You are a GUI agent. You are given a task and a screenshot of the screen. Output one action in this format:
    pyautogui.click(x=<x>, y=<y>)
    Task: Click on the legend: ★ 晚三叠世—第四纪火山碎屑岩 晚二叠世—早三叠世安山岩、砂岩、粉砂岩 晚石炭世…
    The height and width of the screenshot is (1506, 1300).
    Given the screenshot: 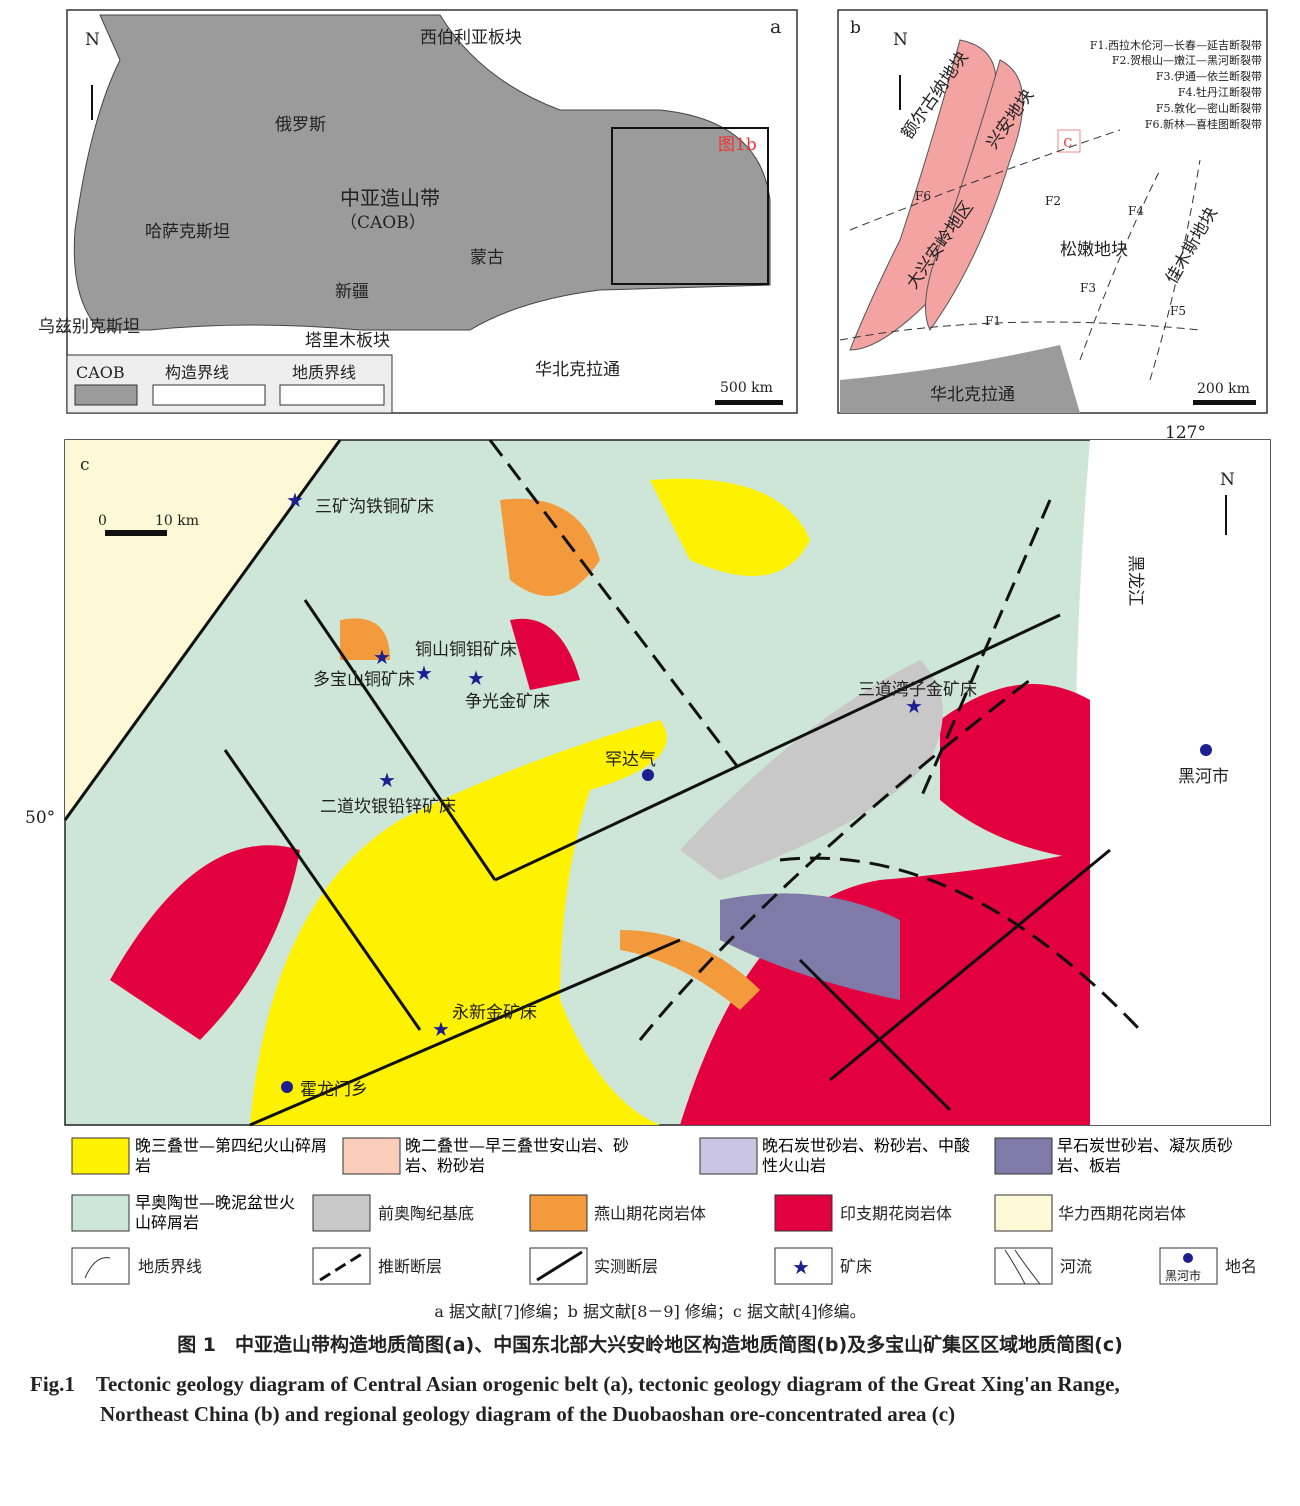 What is the action you would take?
    pyautogui.click(x=664, y=1210)
    